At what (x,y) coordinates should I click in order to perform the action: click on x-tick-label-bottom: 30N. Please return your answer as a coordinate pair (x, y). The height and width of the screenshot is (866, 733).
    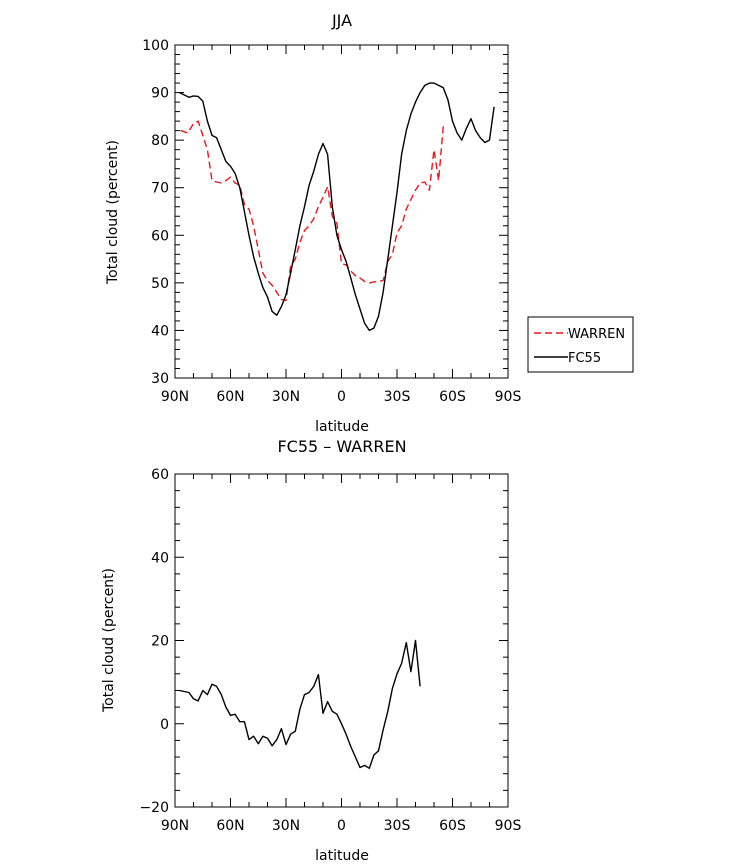
    Looking at the image, I should click on (286, 826).